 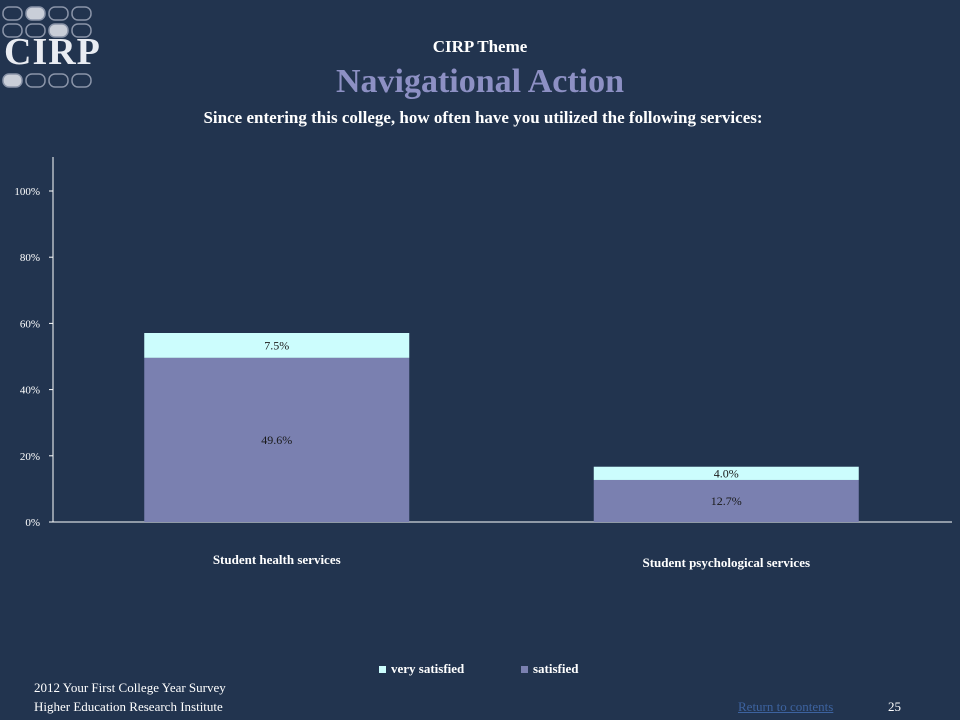 I want to click on data-label-very-satisfied: 4.0%, so click(x=726, y=473).